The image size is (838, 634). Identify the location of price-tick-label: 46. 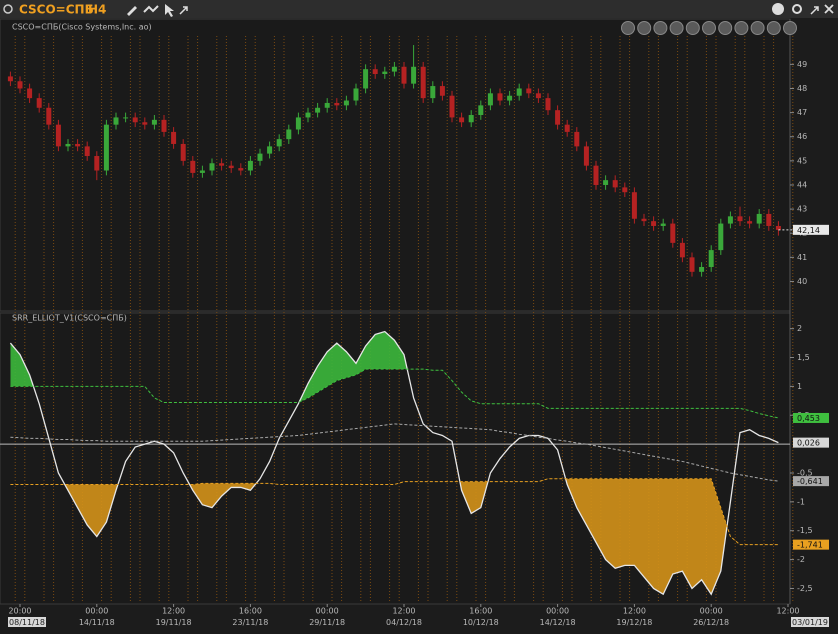
(802, 136).